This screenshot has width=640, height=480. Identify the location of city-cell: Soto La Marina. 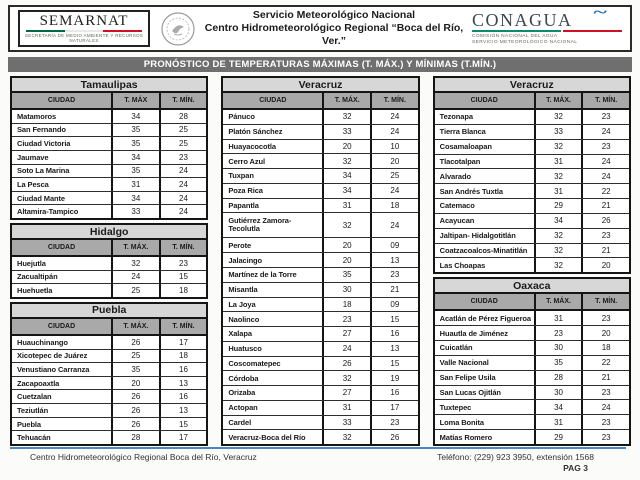
(63, 171).